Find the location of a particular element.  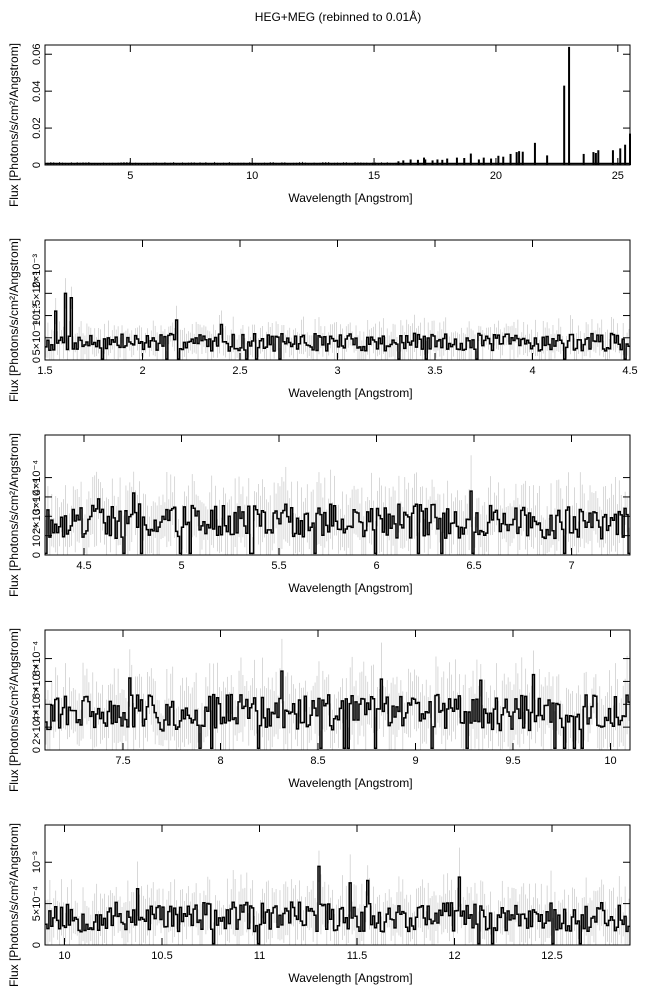

x-tick-label: 5.5 is located at coordinates (278, 566).